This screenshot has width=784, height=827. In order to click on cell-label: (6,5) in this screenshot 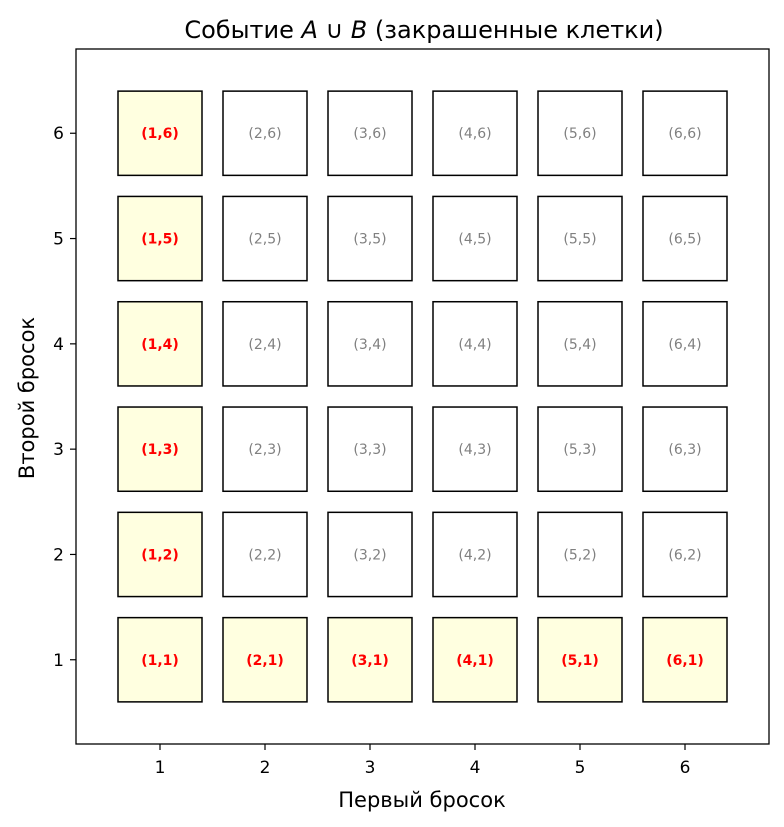, I will do `click(684, 240)`.